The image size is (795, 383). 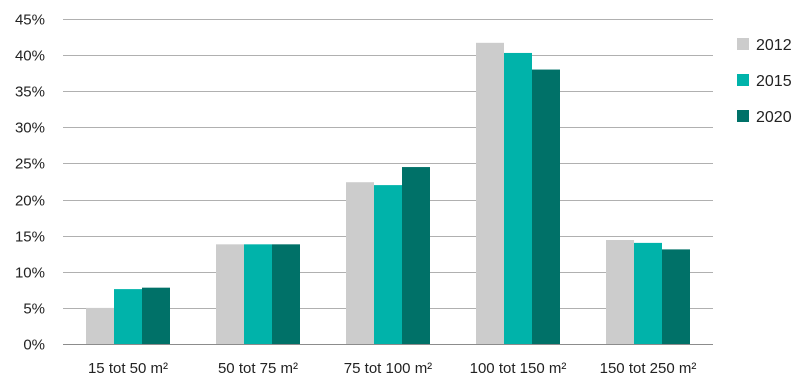 I want to click on y-tick-label: 35%, so click(x=30, y=92).